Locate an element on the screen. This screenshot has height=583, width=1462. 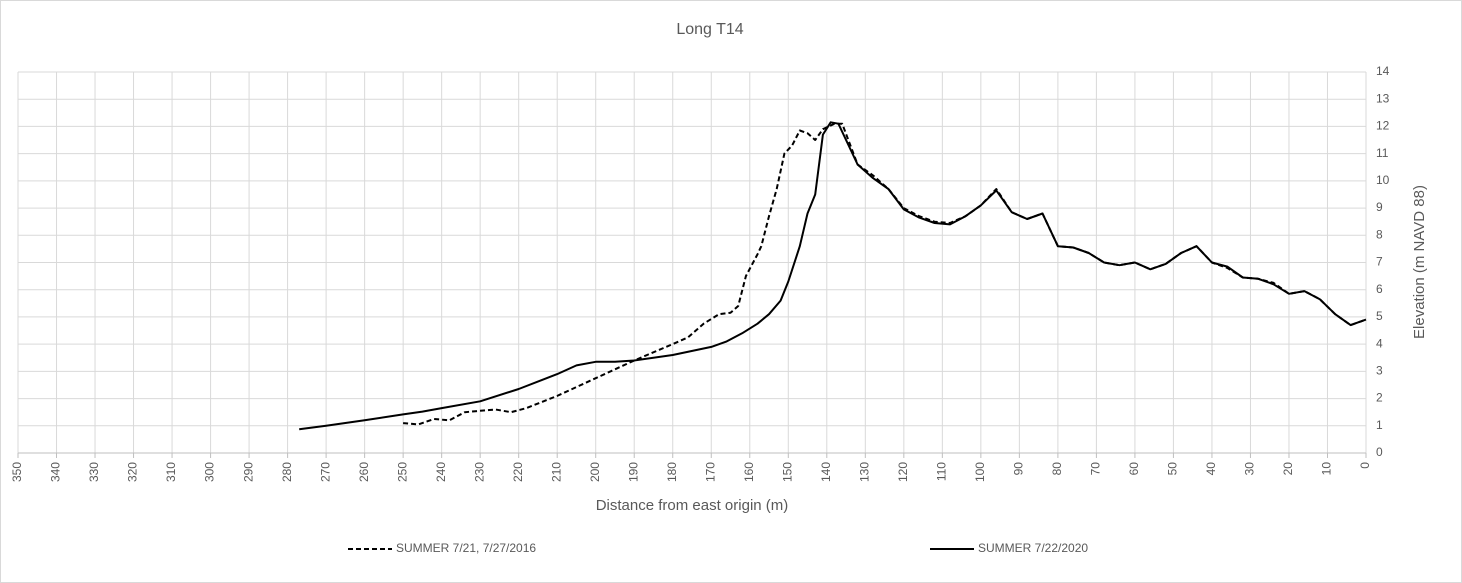
y-tick-label: 0 is located at coordinates (1379, 452).